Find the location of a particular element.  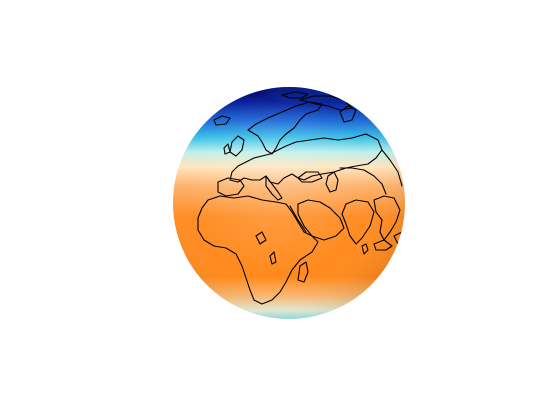

coastline-novaya-zemlya is located at coordinates (348, 114).